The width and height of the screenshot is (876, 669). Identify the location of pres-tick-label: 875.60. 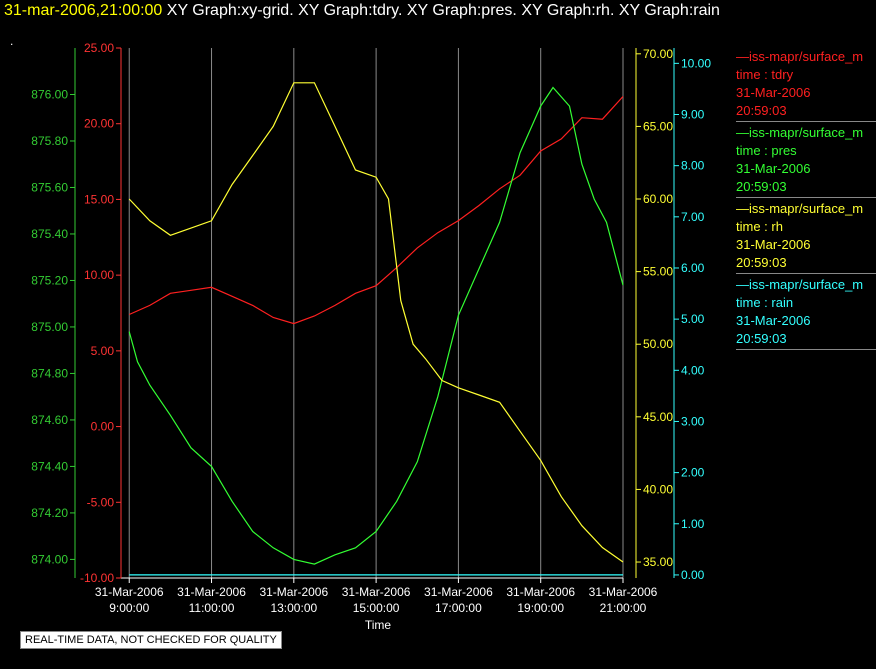
(49, 187).